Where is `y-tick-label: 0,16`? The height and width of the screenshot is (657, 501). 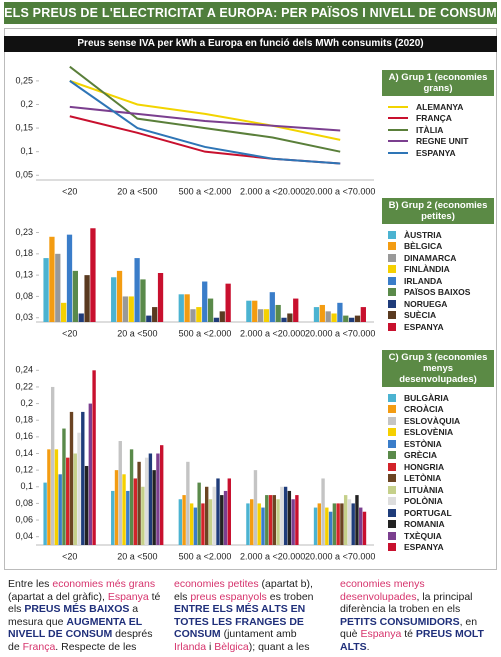 y-tick-label: 0,16 is located at coordinates (24, 436).